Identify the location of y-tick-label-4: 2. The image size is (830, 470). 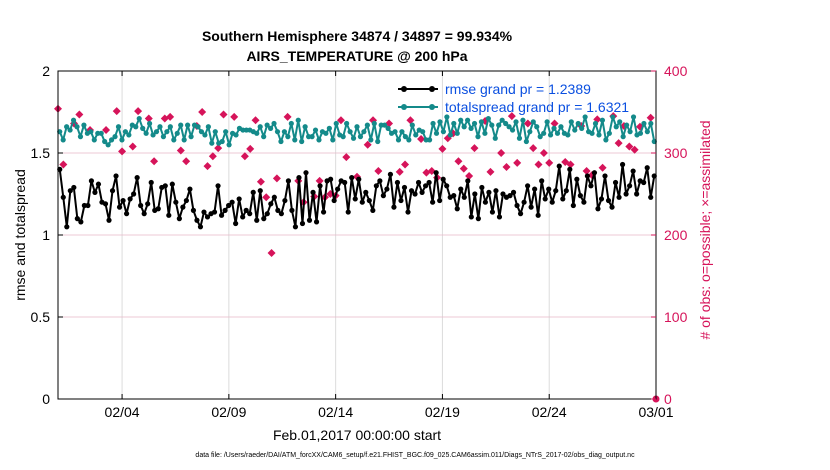
(46, 71).